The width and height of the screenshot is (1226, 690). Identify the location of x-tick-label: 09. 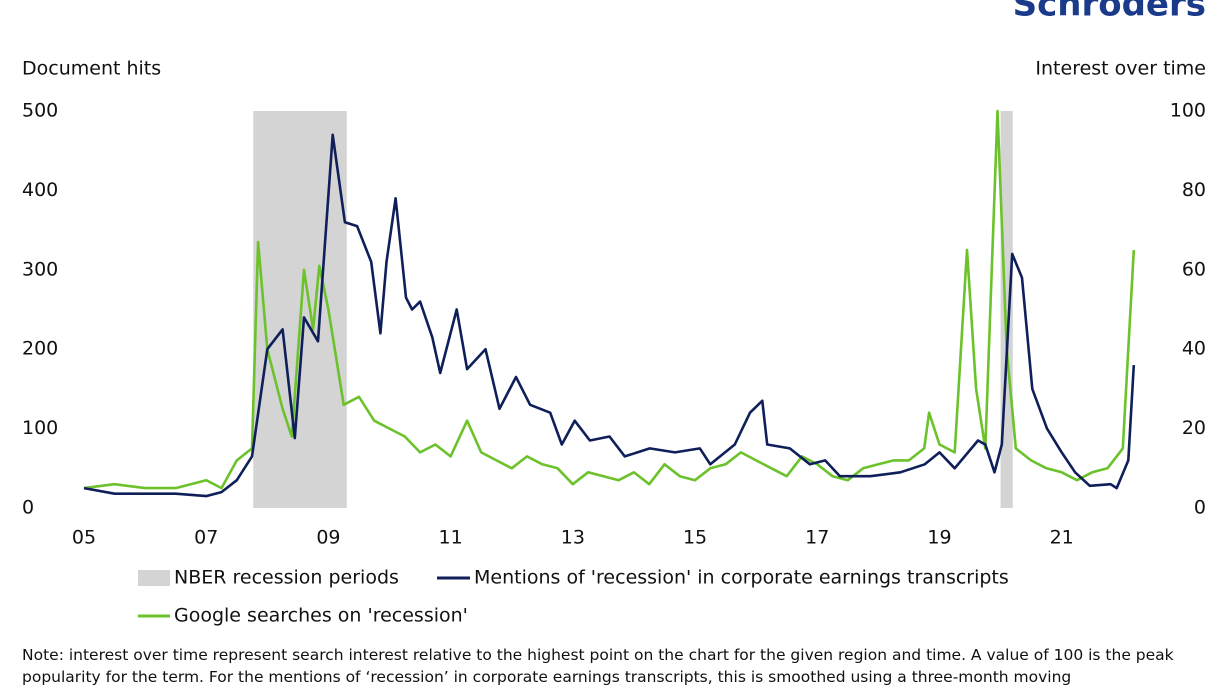
(328, 538).